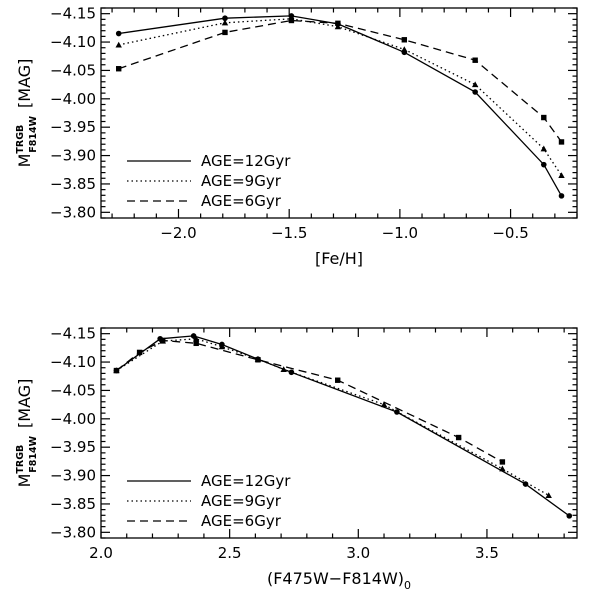 The width and height of the screenshot is (600, 598). Describe the element at coordinates (73, 476) in the screenshot. I see `bottom-y-tick-label: −3.90` at that location.